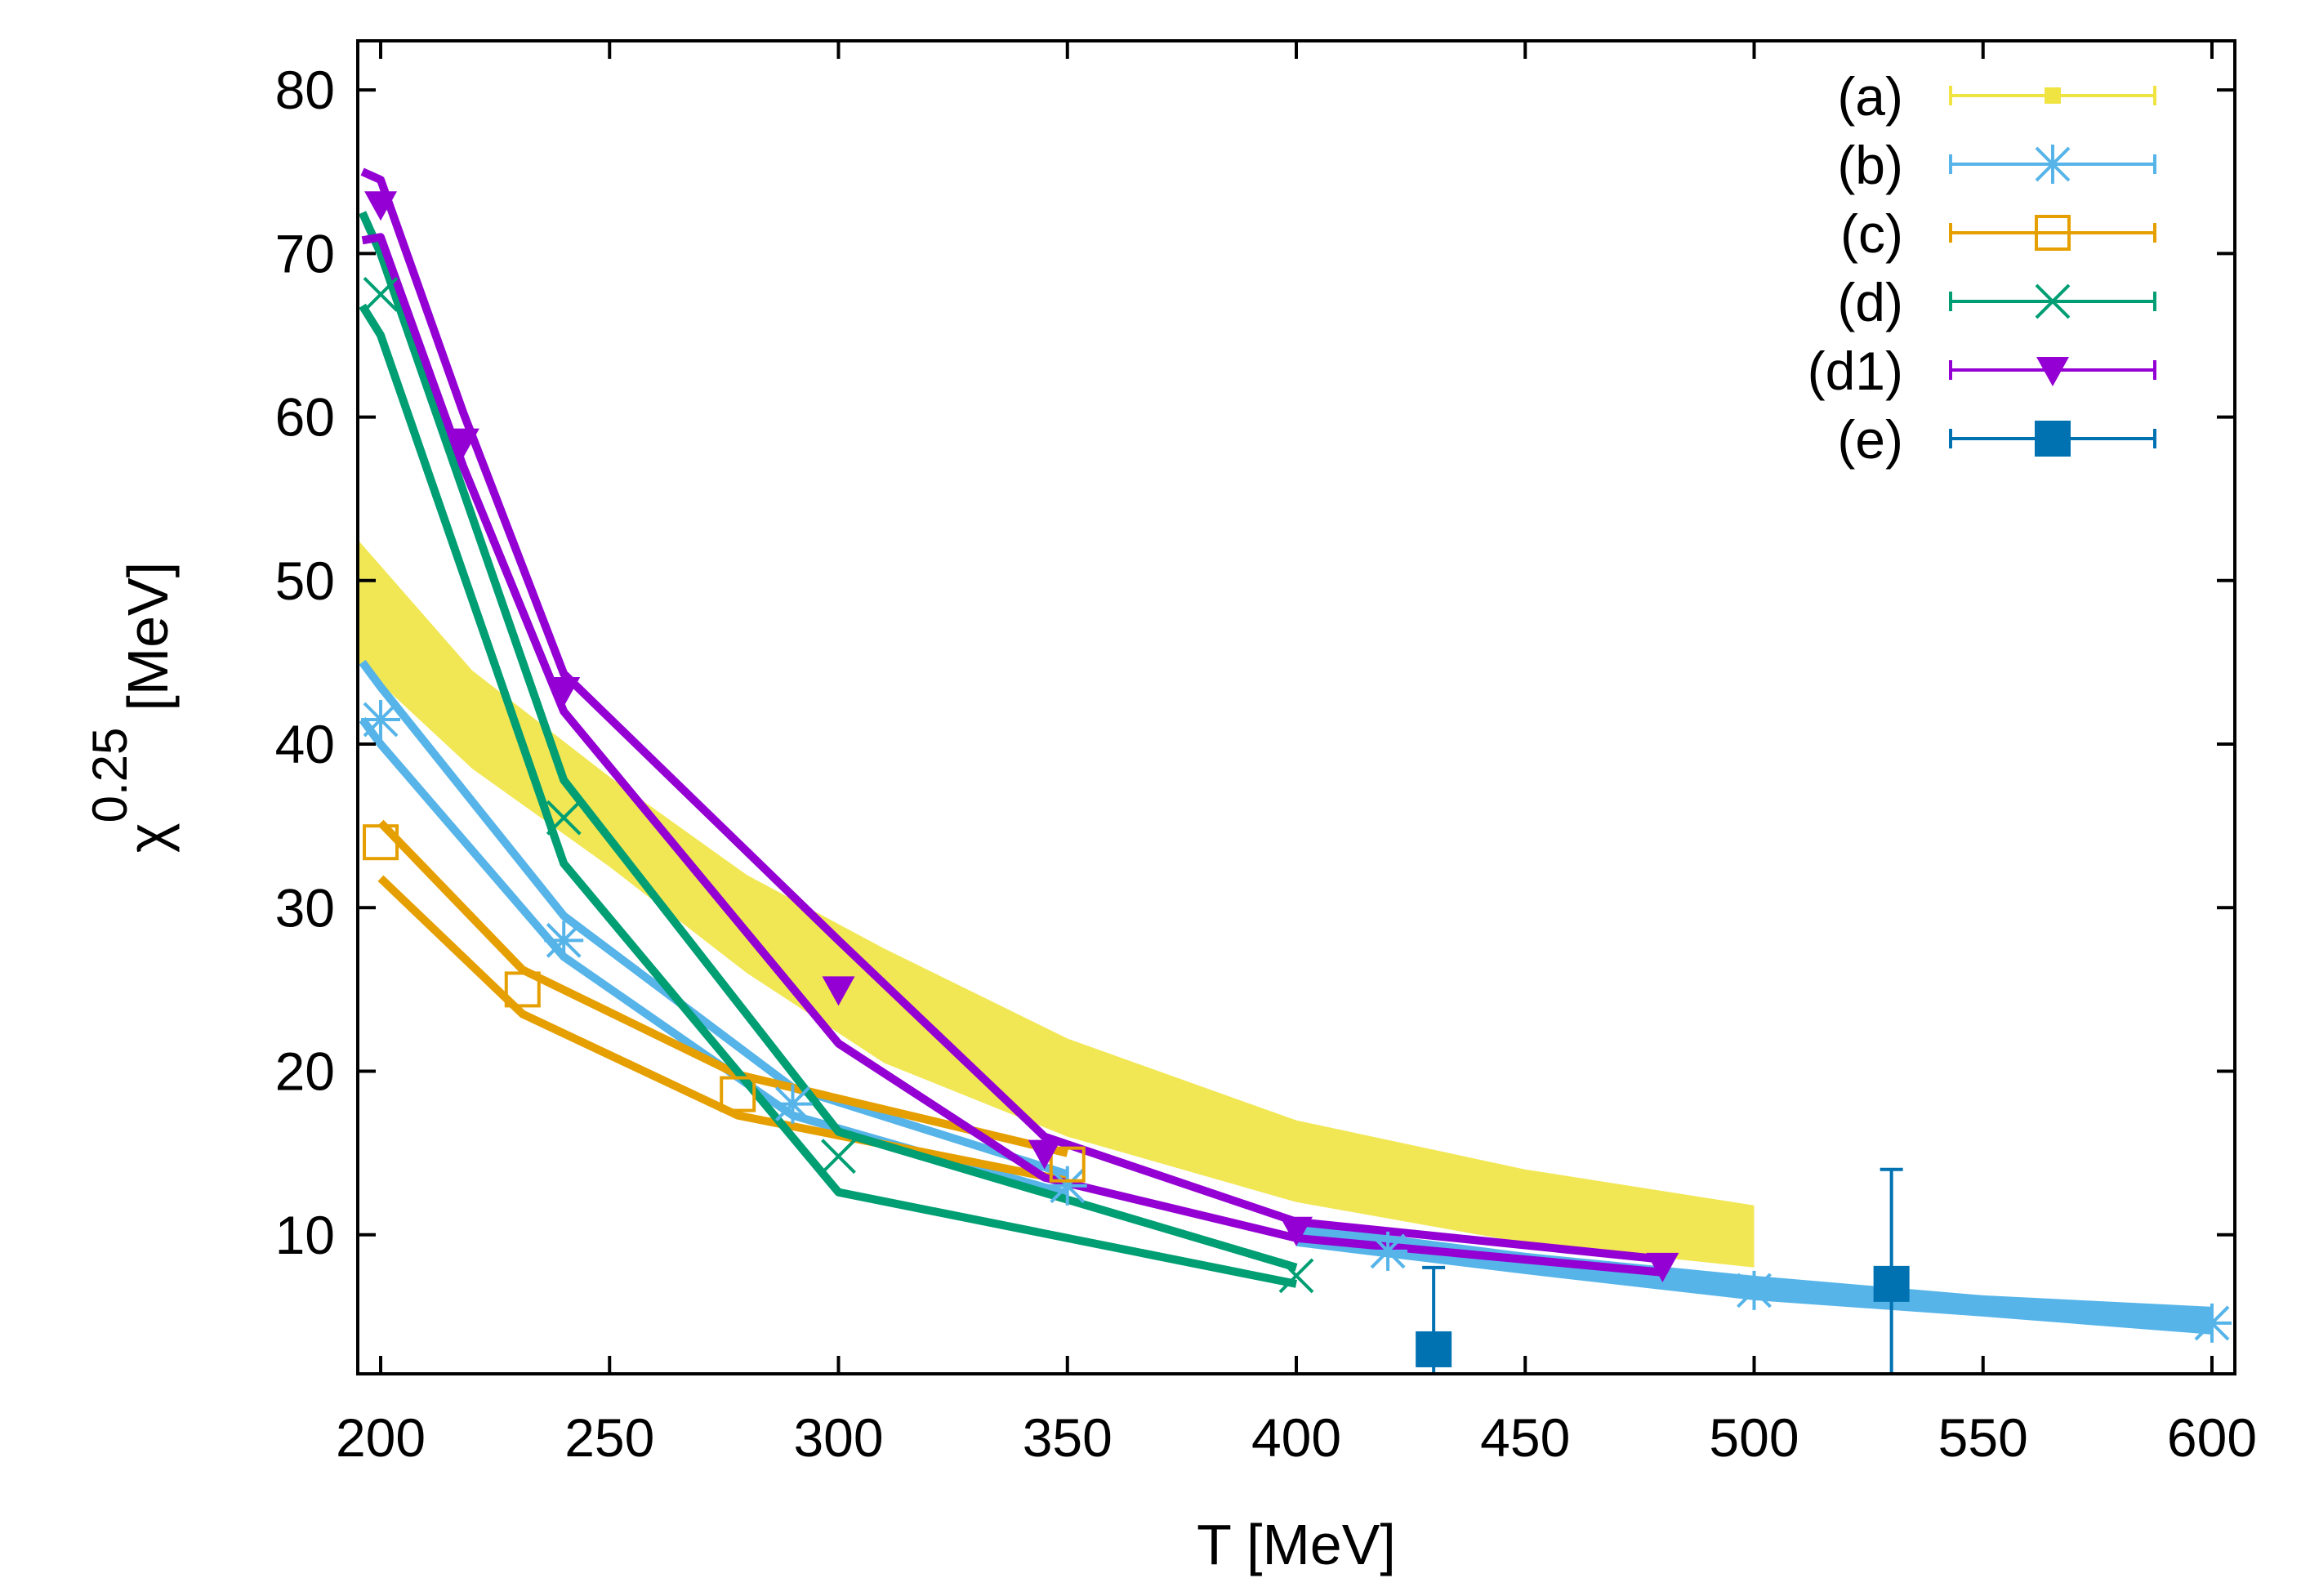  What do you see at coordinates (2053, 233) in the screenshot?
I see `legend-marker-c` at bounding box center [2053, 233].